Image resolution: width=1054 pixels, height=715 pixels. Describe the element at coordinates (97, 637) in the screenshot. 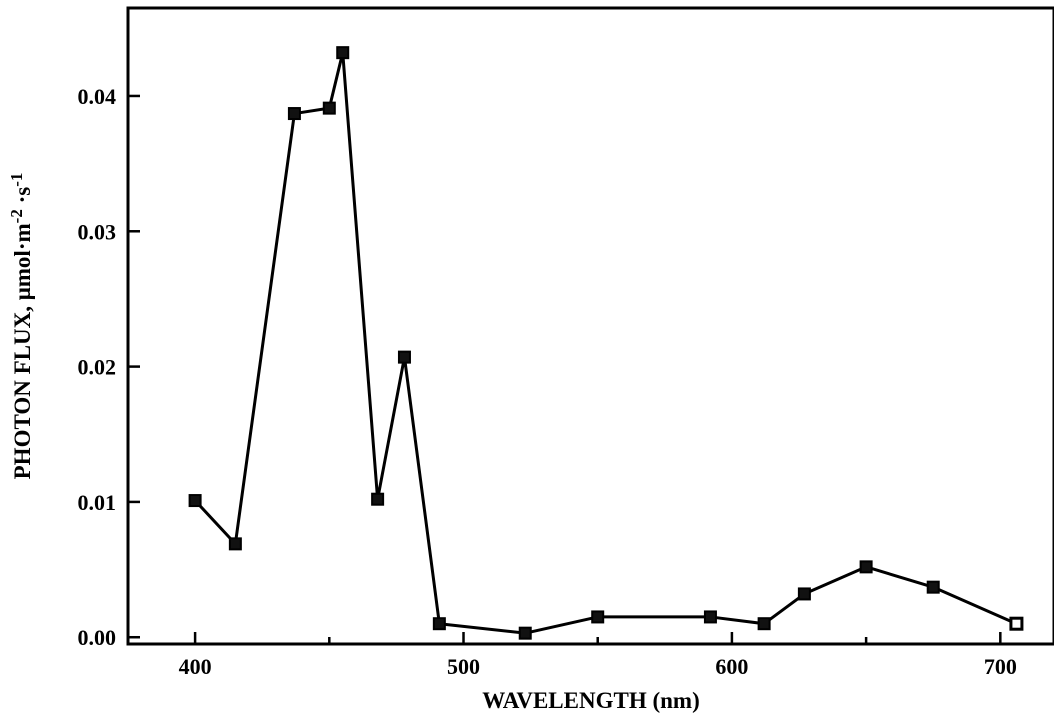

I see `y-tick-label: 0.00` at that location.